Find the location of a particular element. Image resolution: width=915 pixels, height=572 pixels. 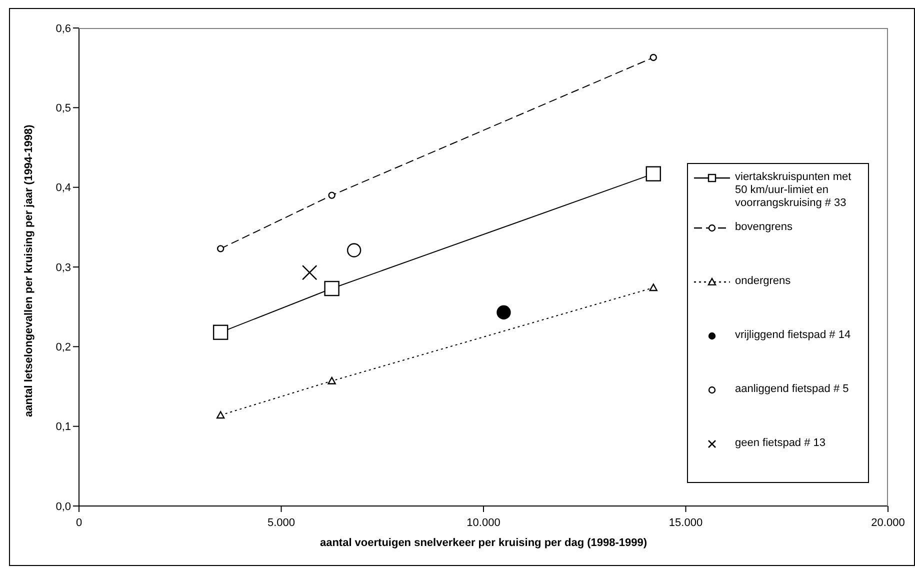

x-tick-label: 5.000 is located at coordinates (281, 523).